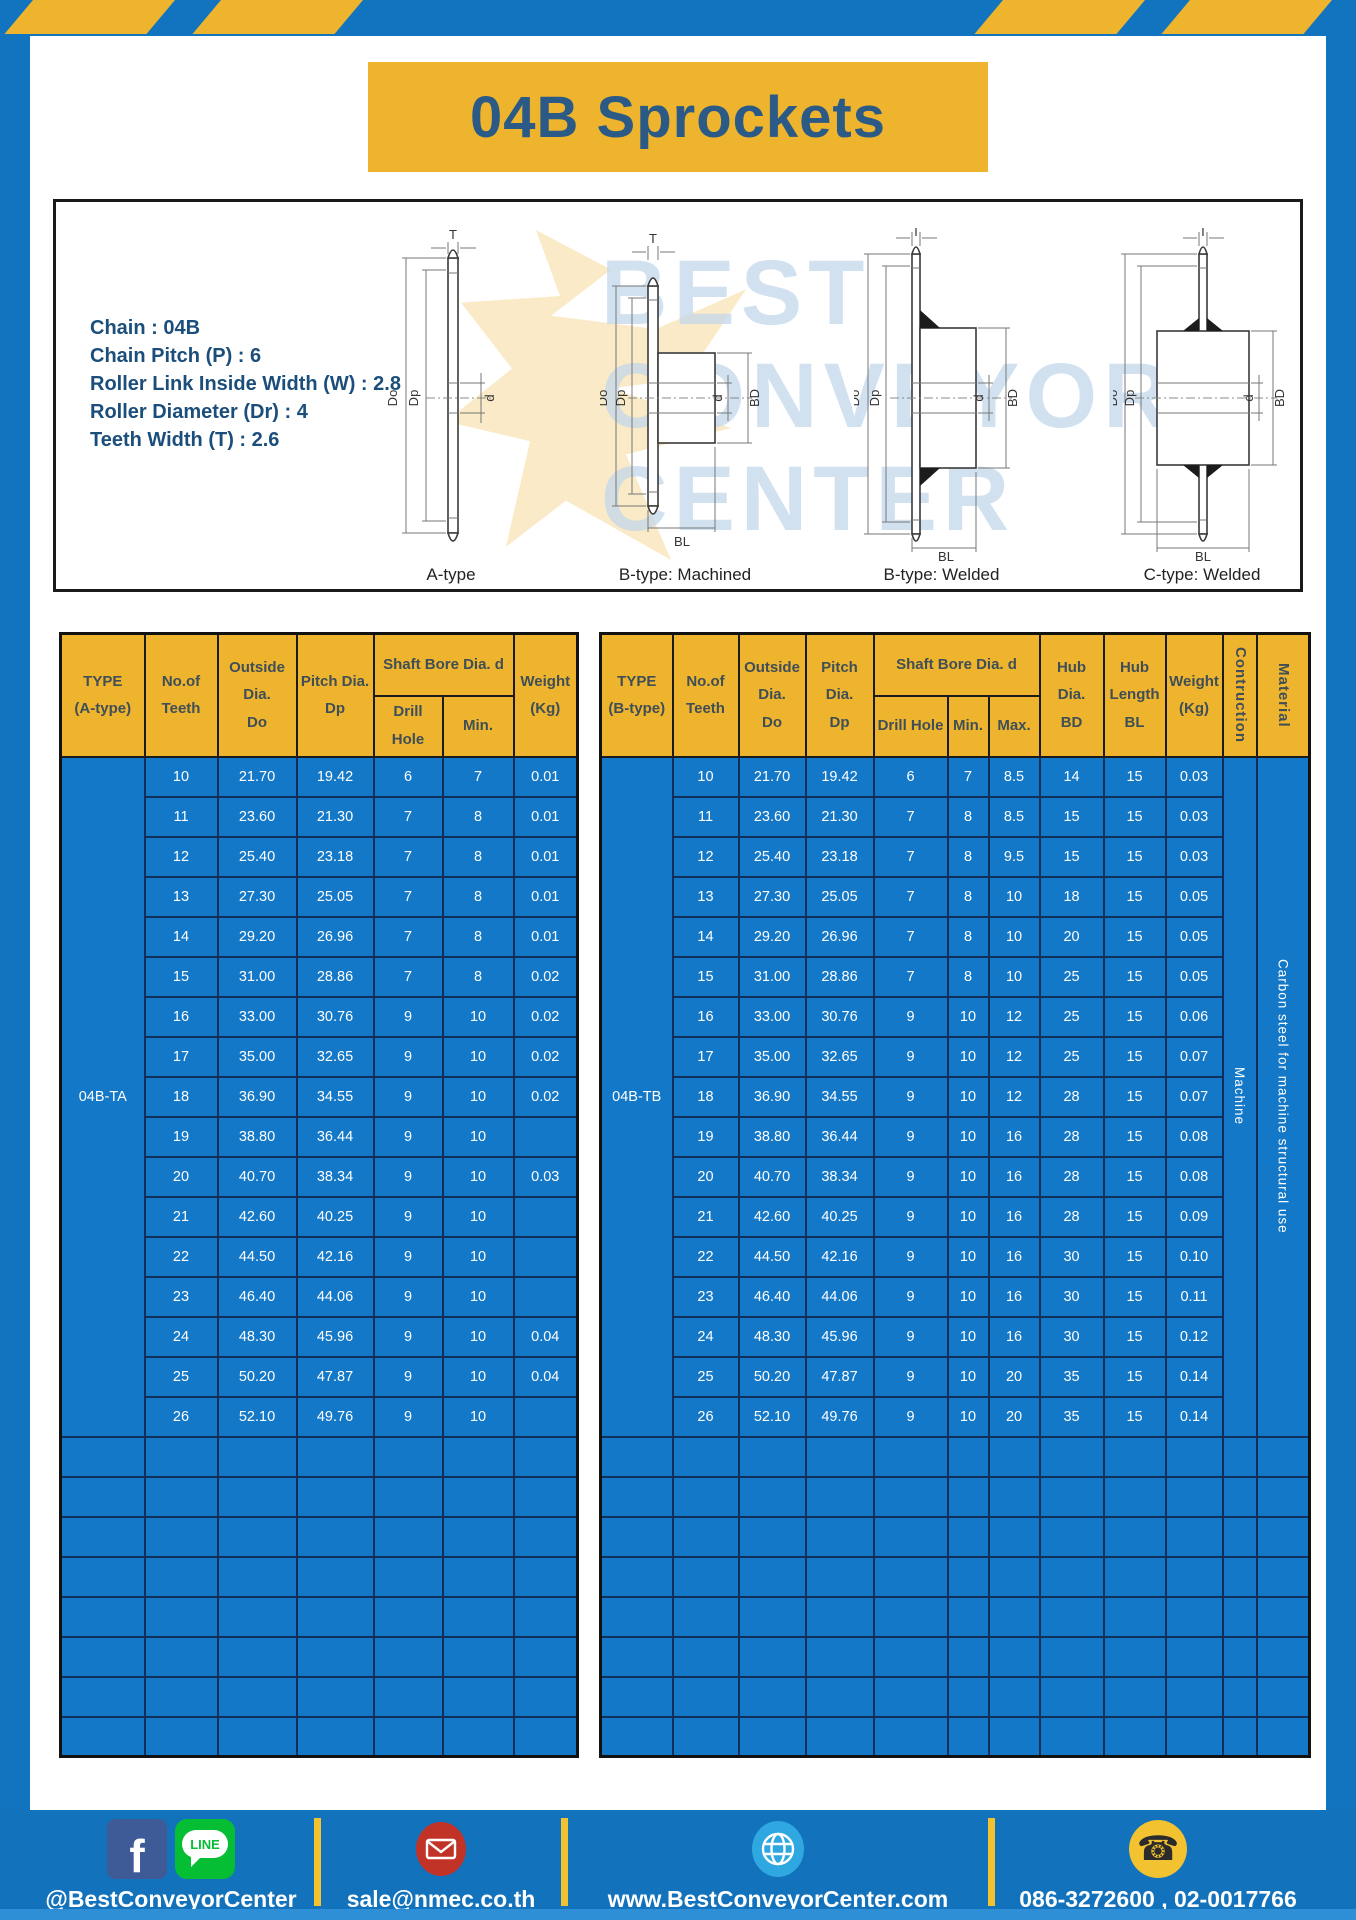 Image resolution: width=1356 pixels, height=1920 pixels. Describe the element at coordinates (1071, 1336) in the screenshot. I see `hub-dia-cell: 30` at that location.